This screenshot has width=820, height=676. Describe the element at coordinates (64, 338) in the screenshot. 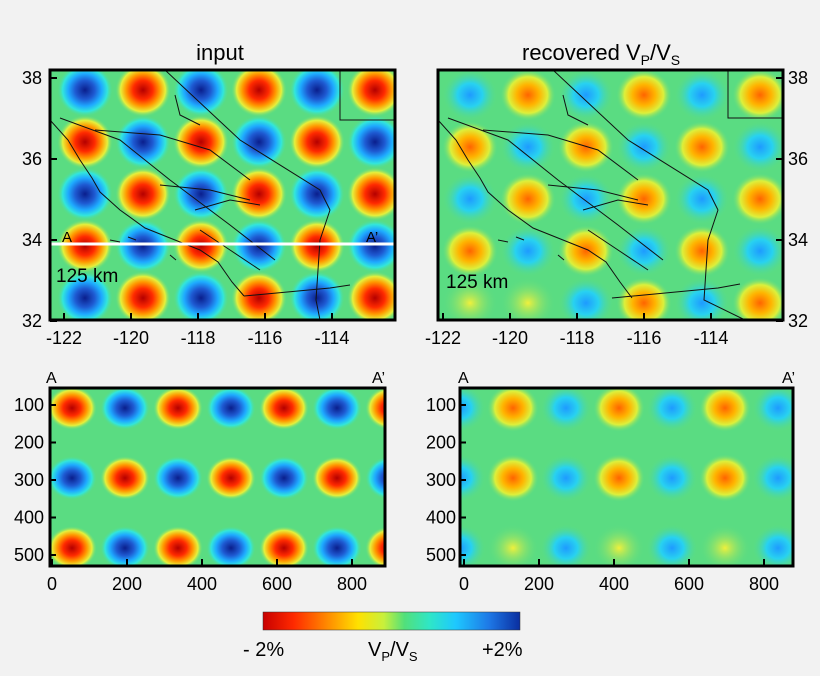

I see `axis-tick-label: -122` at that location.